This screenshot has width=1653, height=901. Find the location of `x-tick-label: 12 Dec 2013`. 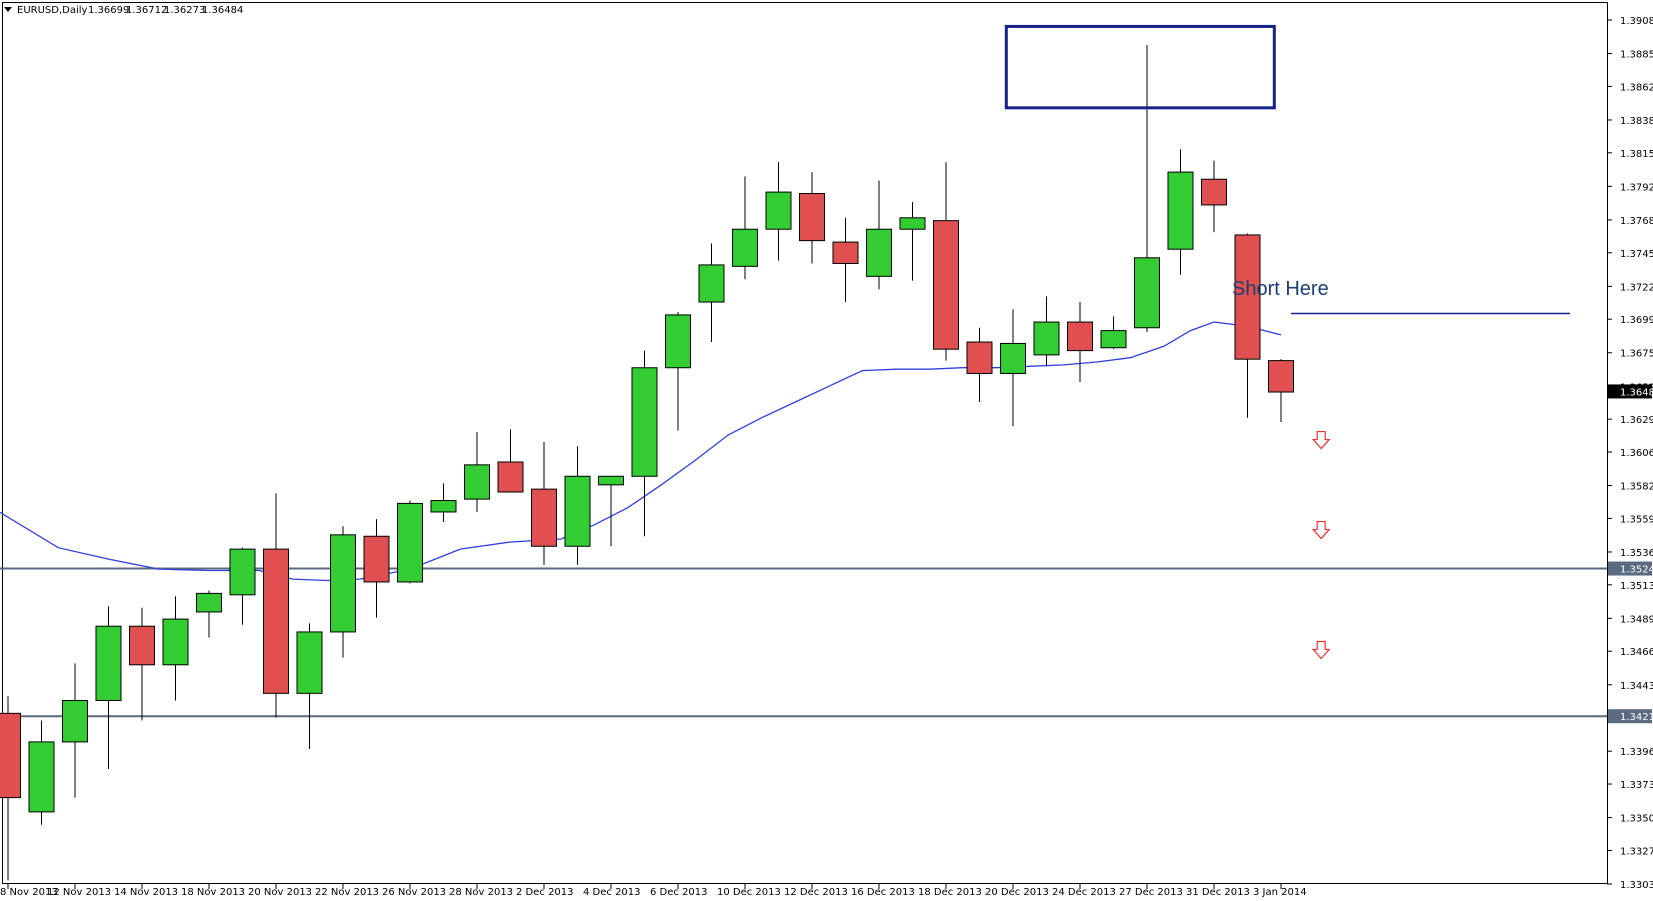

x-tick-label: 12 Dec 2013 is located at coordinates (816, 892).